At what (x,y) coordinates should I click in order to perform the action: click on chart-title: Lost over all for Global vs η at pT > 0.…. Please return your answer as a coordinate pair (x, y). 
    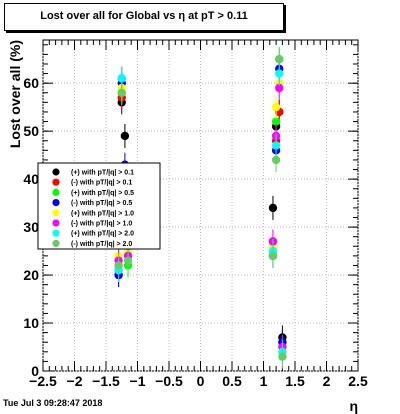
    Looking at the image, I should click on (144, 16).